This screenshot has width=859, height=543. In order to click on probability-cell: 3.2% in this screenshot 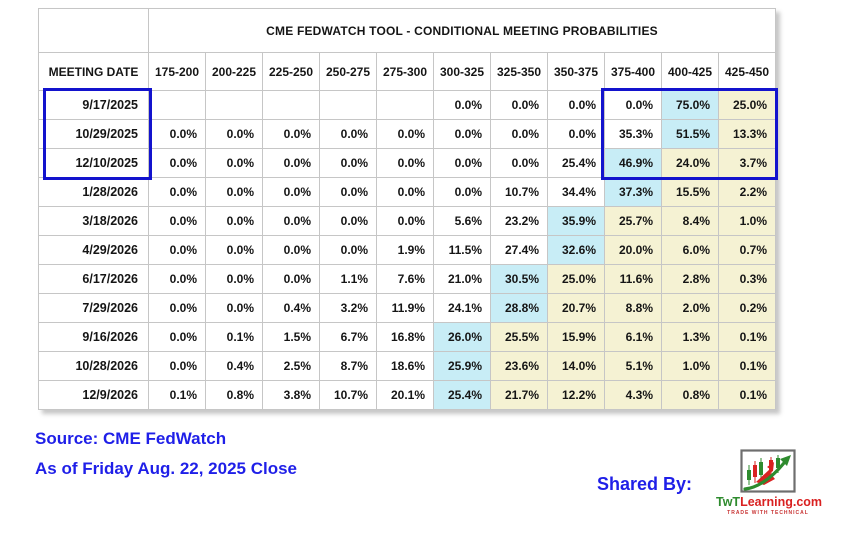, I will do `click(348, 308)`.